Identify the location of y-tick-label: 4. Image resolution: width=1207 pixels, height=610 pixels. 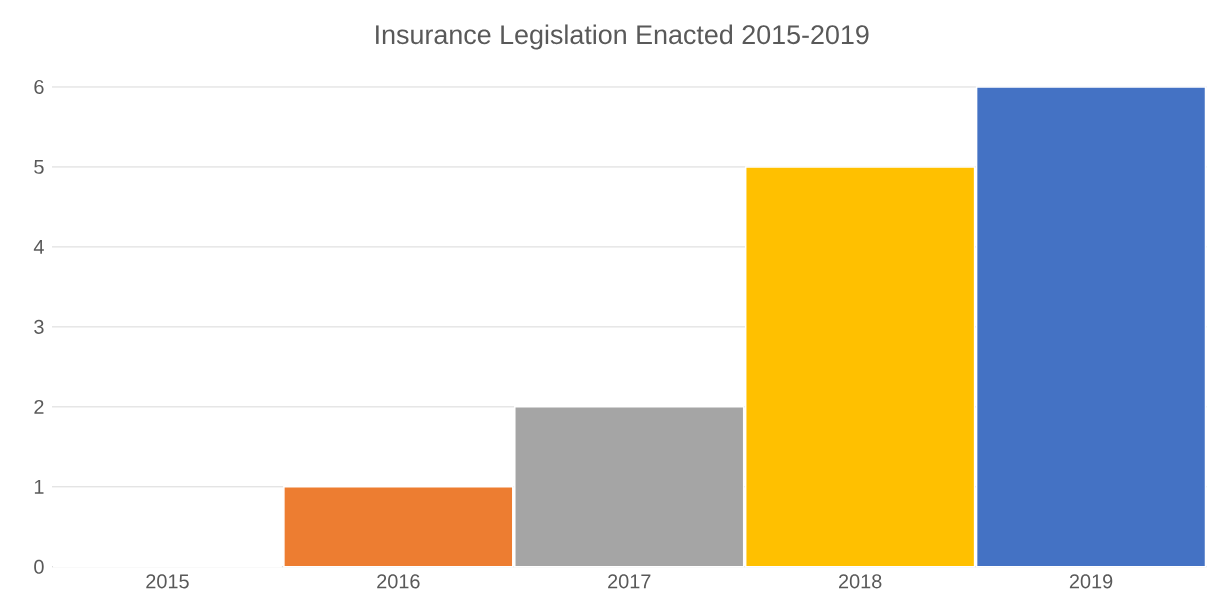
(38, 247).